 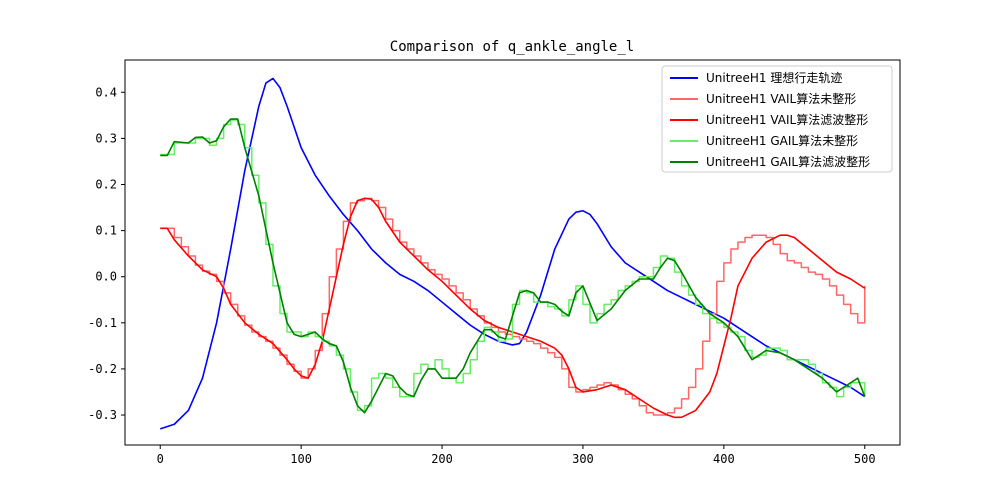 I want to click on x-tick-label: 400, so click(x=724, y=459).